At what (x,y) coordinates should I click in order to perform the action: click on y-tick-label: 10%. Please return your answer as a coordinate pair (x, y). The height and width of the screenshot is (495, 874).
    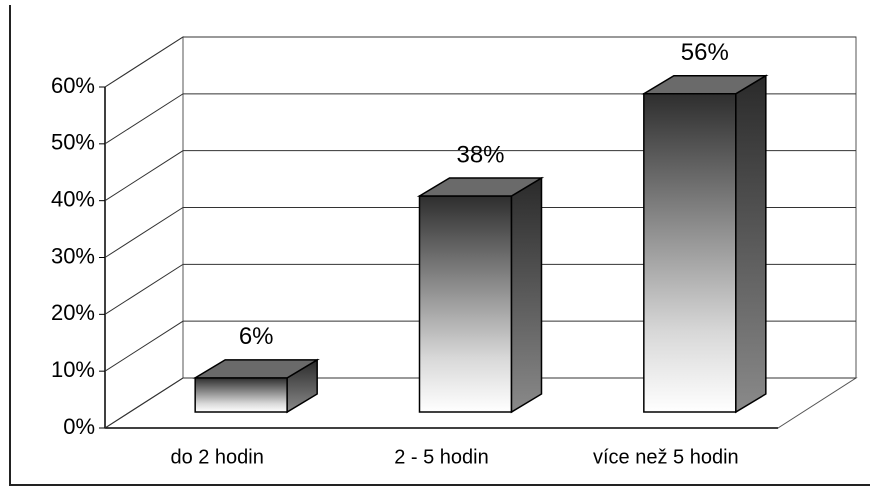
    Looking at the image, I should click on (73, 369).